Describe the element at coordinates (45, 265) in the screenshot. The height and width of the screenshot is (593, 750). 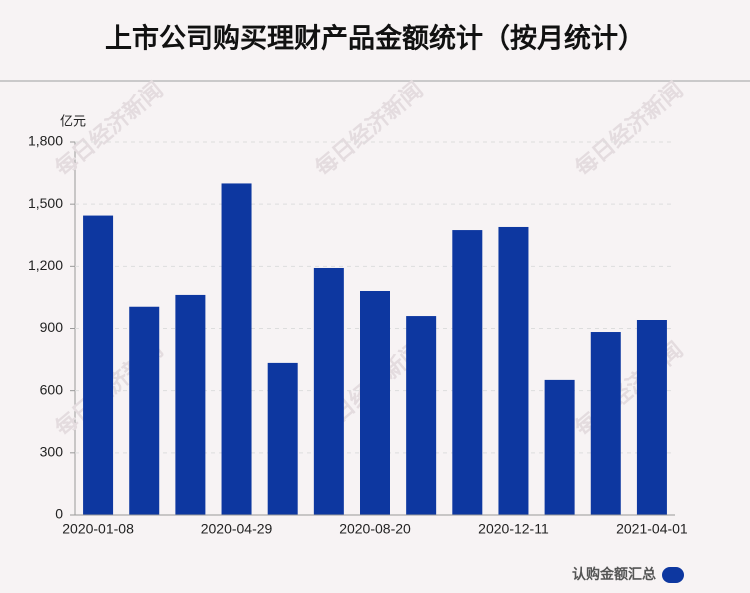
I see `y-tick-label: 1,200` at that location.